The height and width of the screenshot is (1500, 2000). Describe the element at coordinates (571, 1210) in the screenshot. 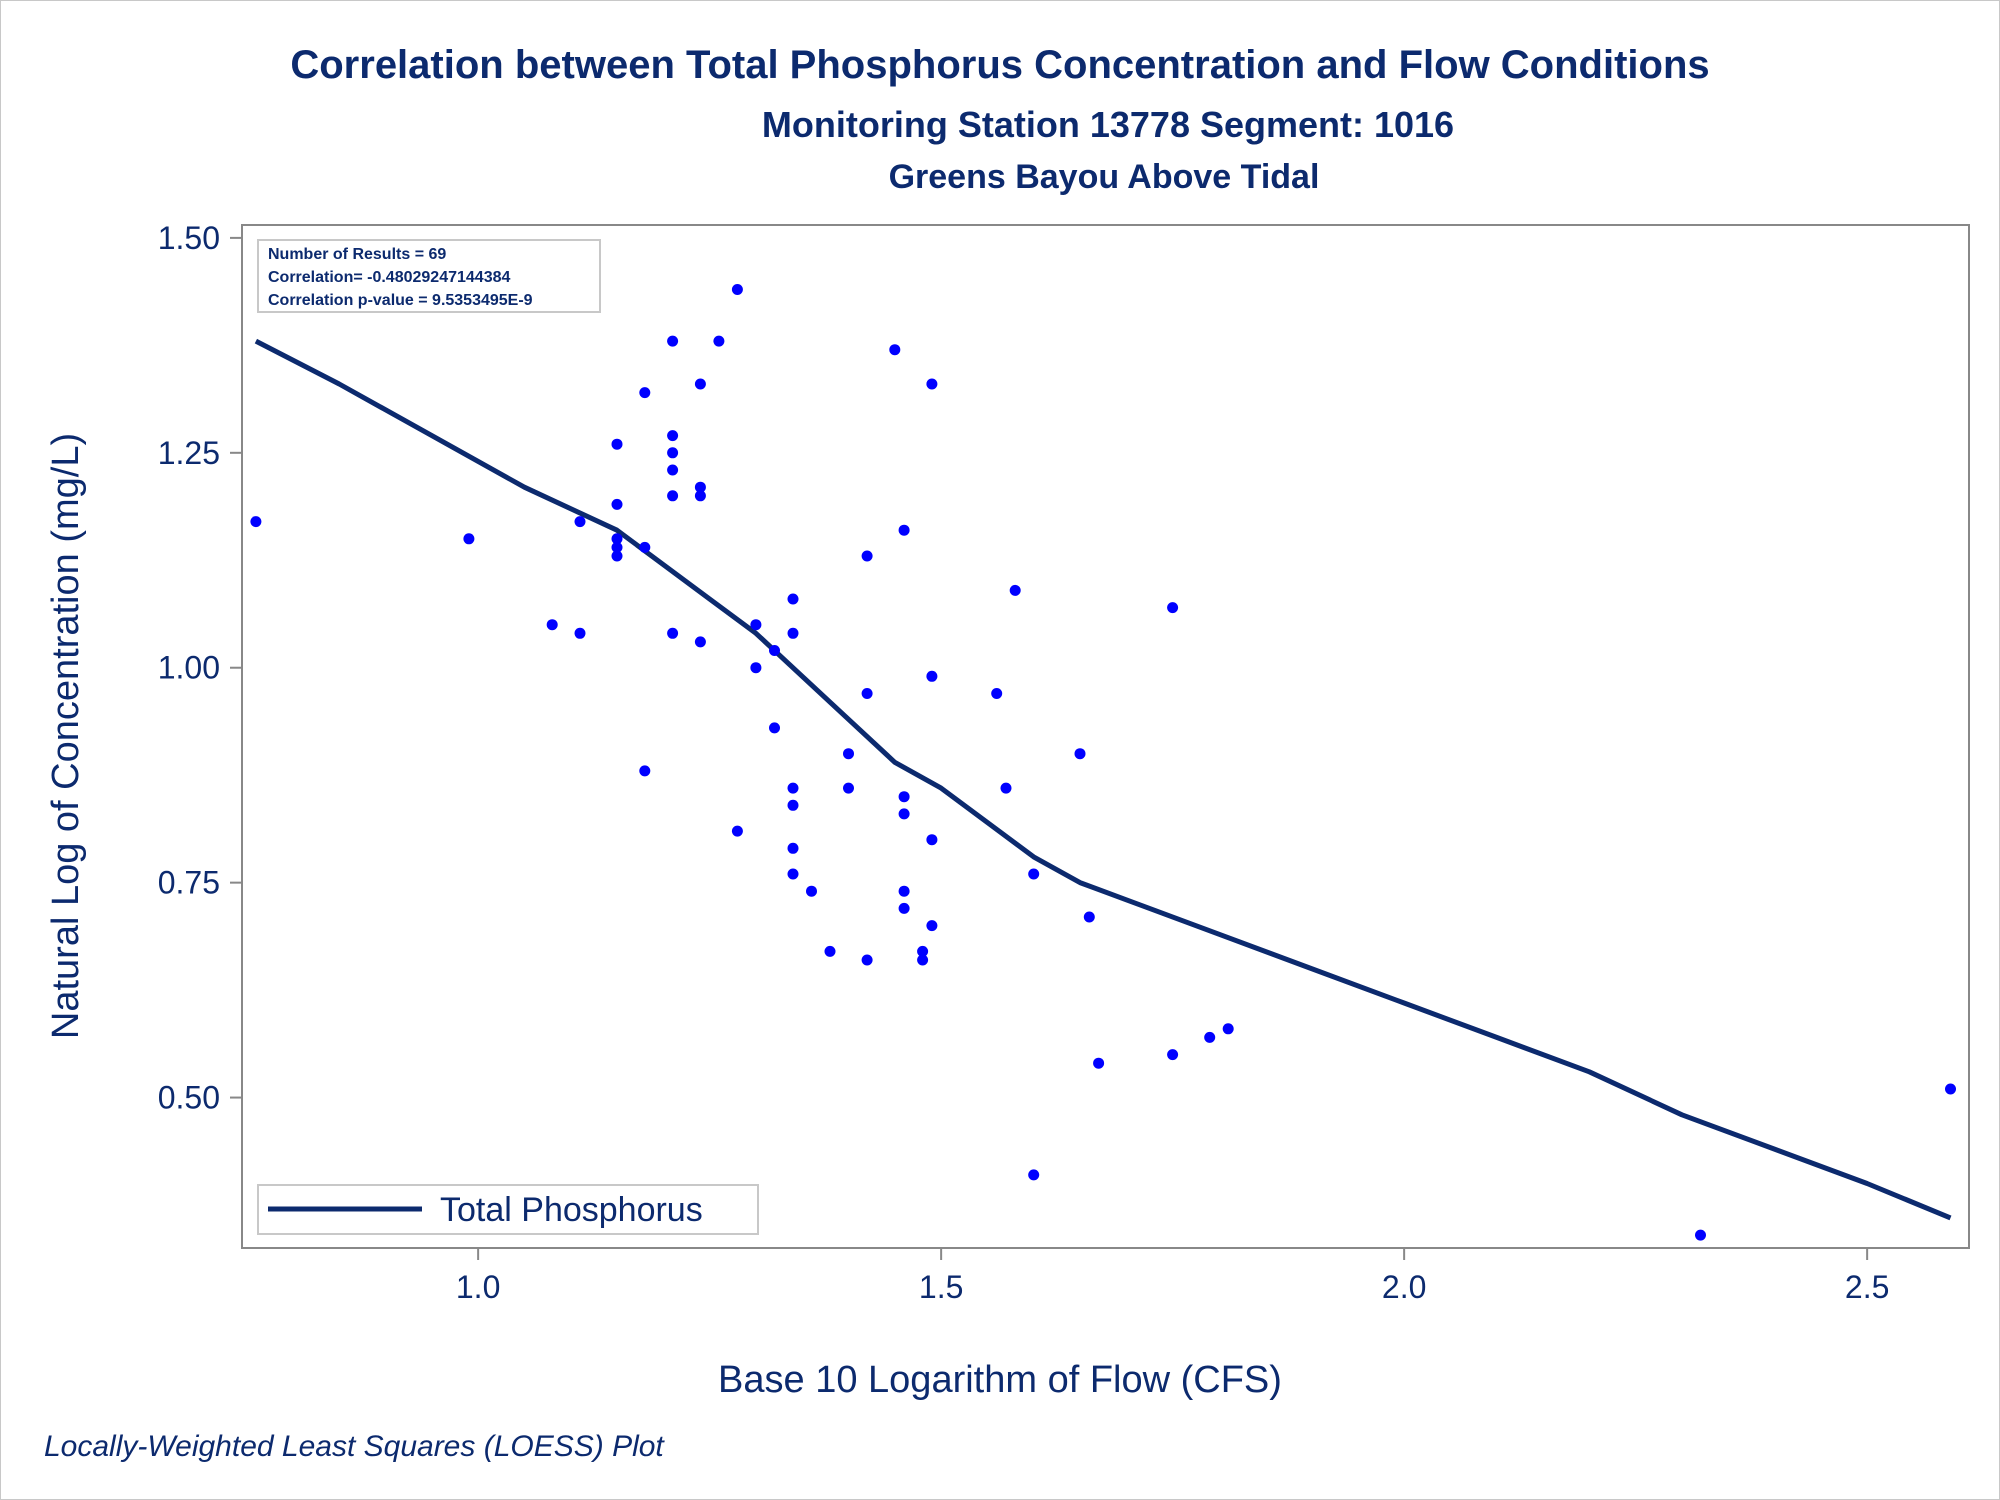

I see `legend-label: Total Phosphorus` at that location.